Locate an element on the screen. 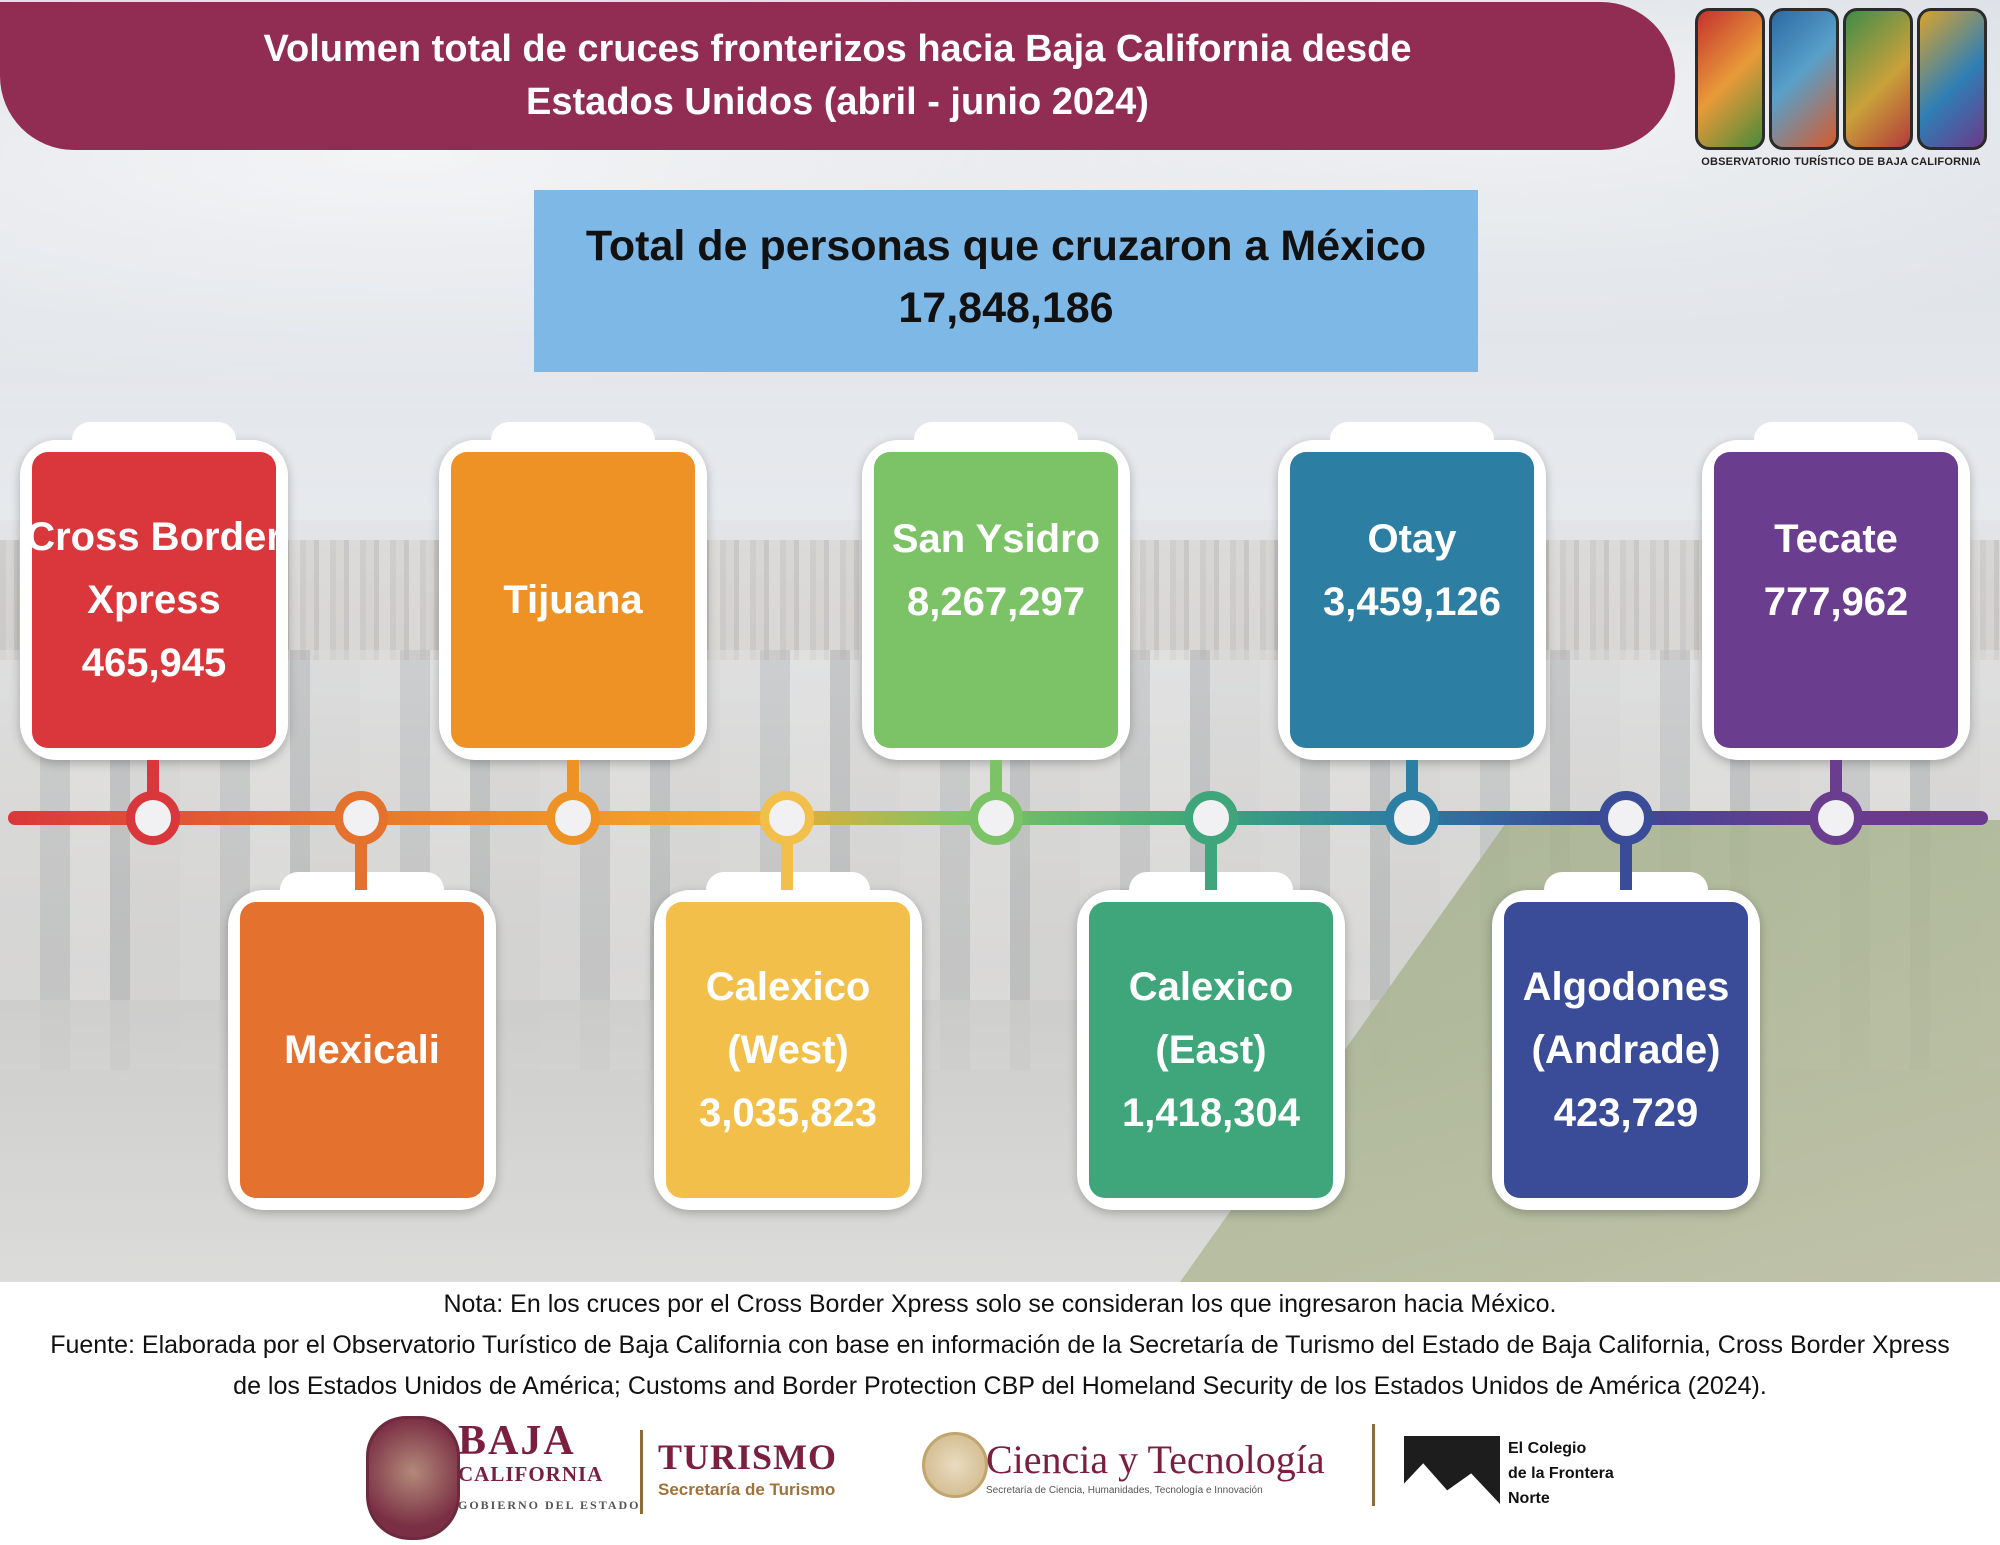  card-otay: Otay 3,459,126 is located at coordinates (1412, 591).